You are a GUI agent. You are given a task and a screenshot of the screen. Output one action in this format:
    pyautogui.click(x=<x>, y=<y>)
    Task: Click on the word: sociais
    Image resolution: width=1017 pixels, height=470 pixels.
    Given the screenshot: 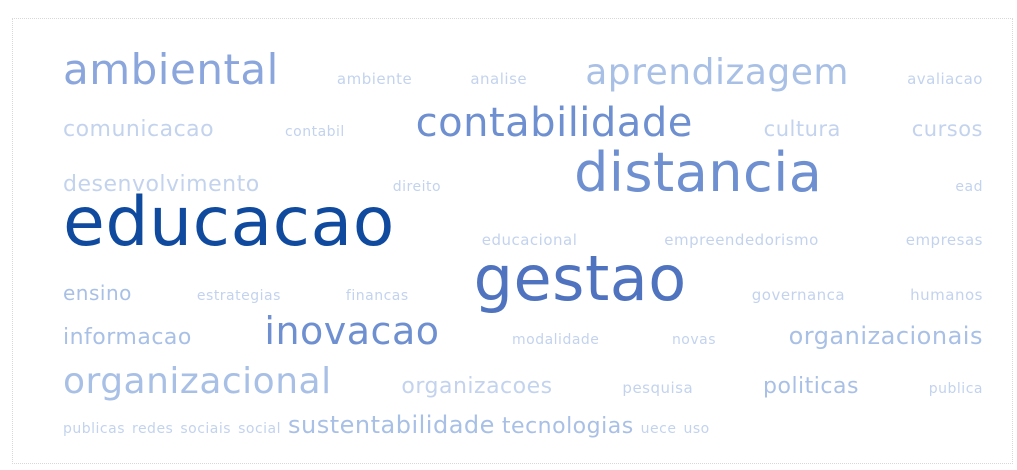 What is the action you would take?
    pyautogui.click(x=206, y=428)
    